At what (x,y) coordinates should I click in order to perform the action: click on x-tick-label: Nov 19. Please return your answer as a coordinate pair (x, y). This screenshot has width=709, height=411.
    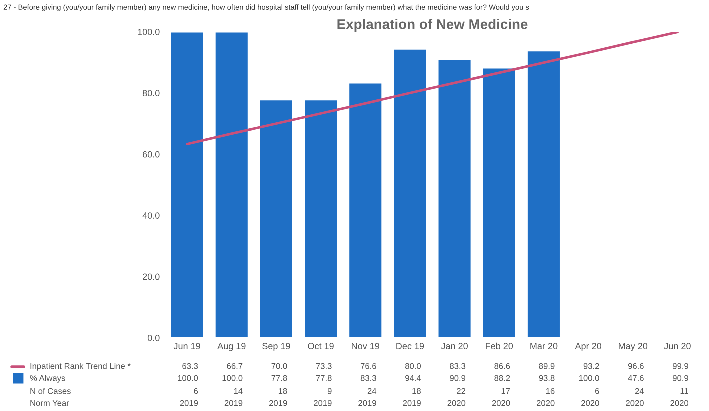
    Looking at the image, I should click on (366, 346).